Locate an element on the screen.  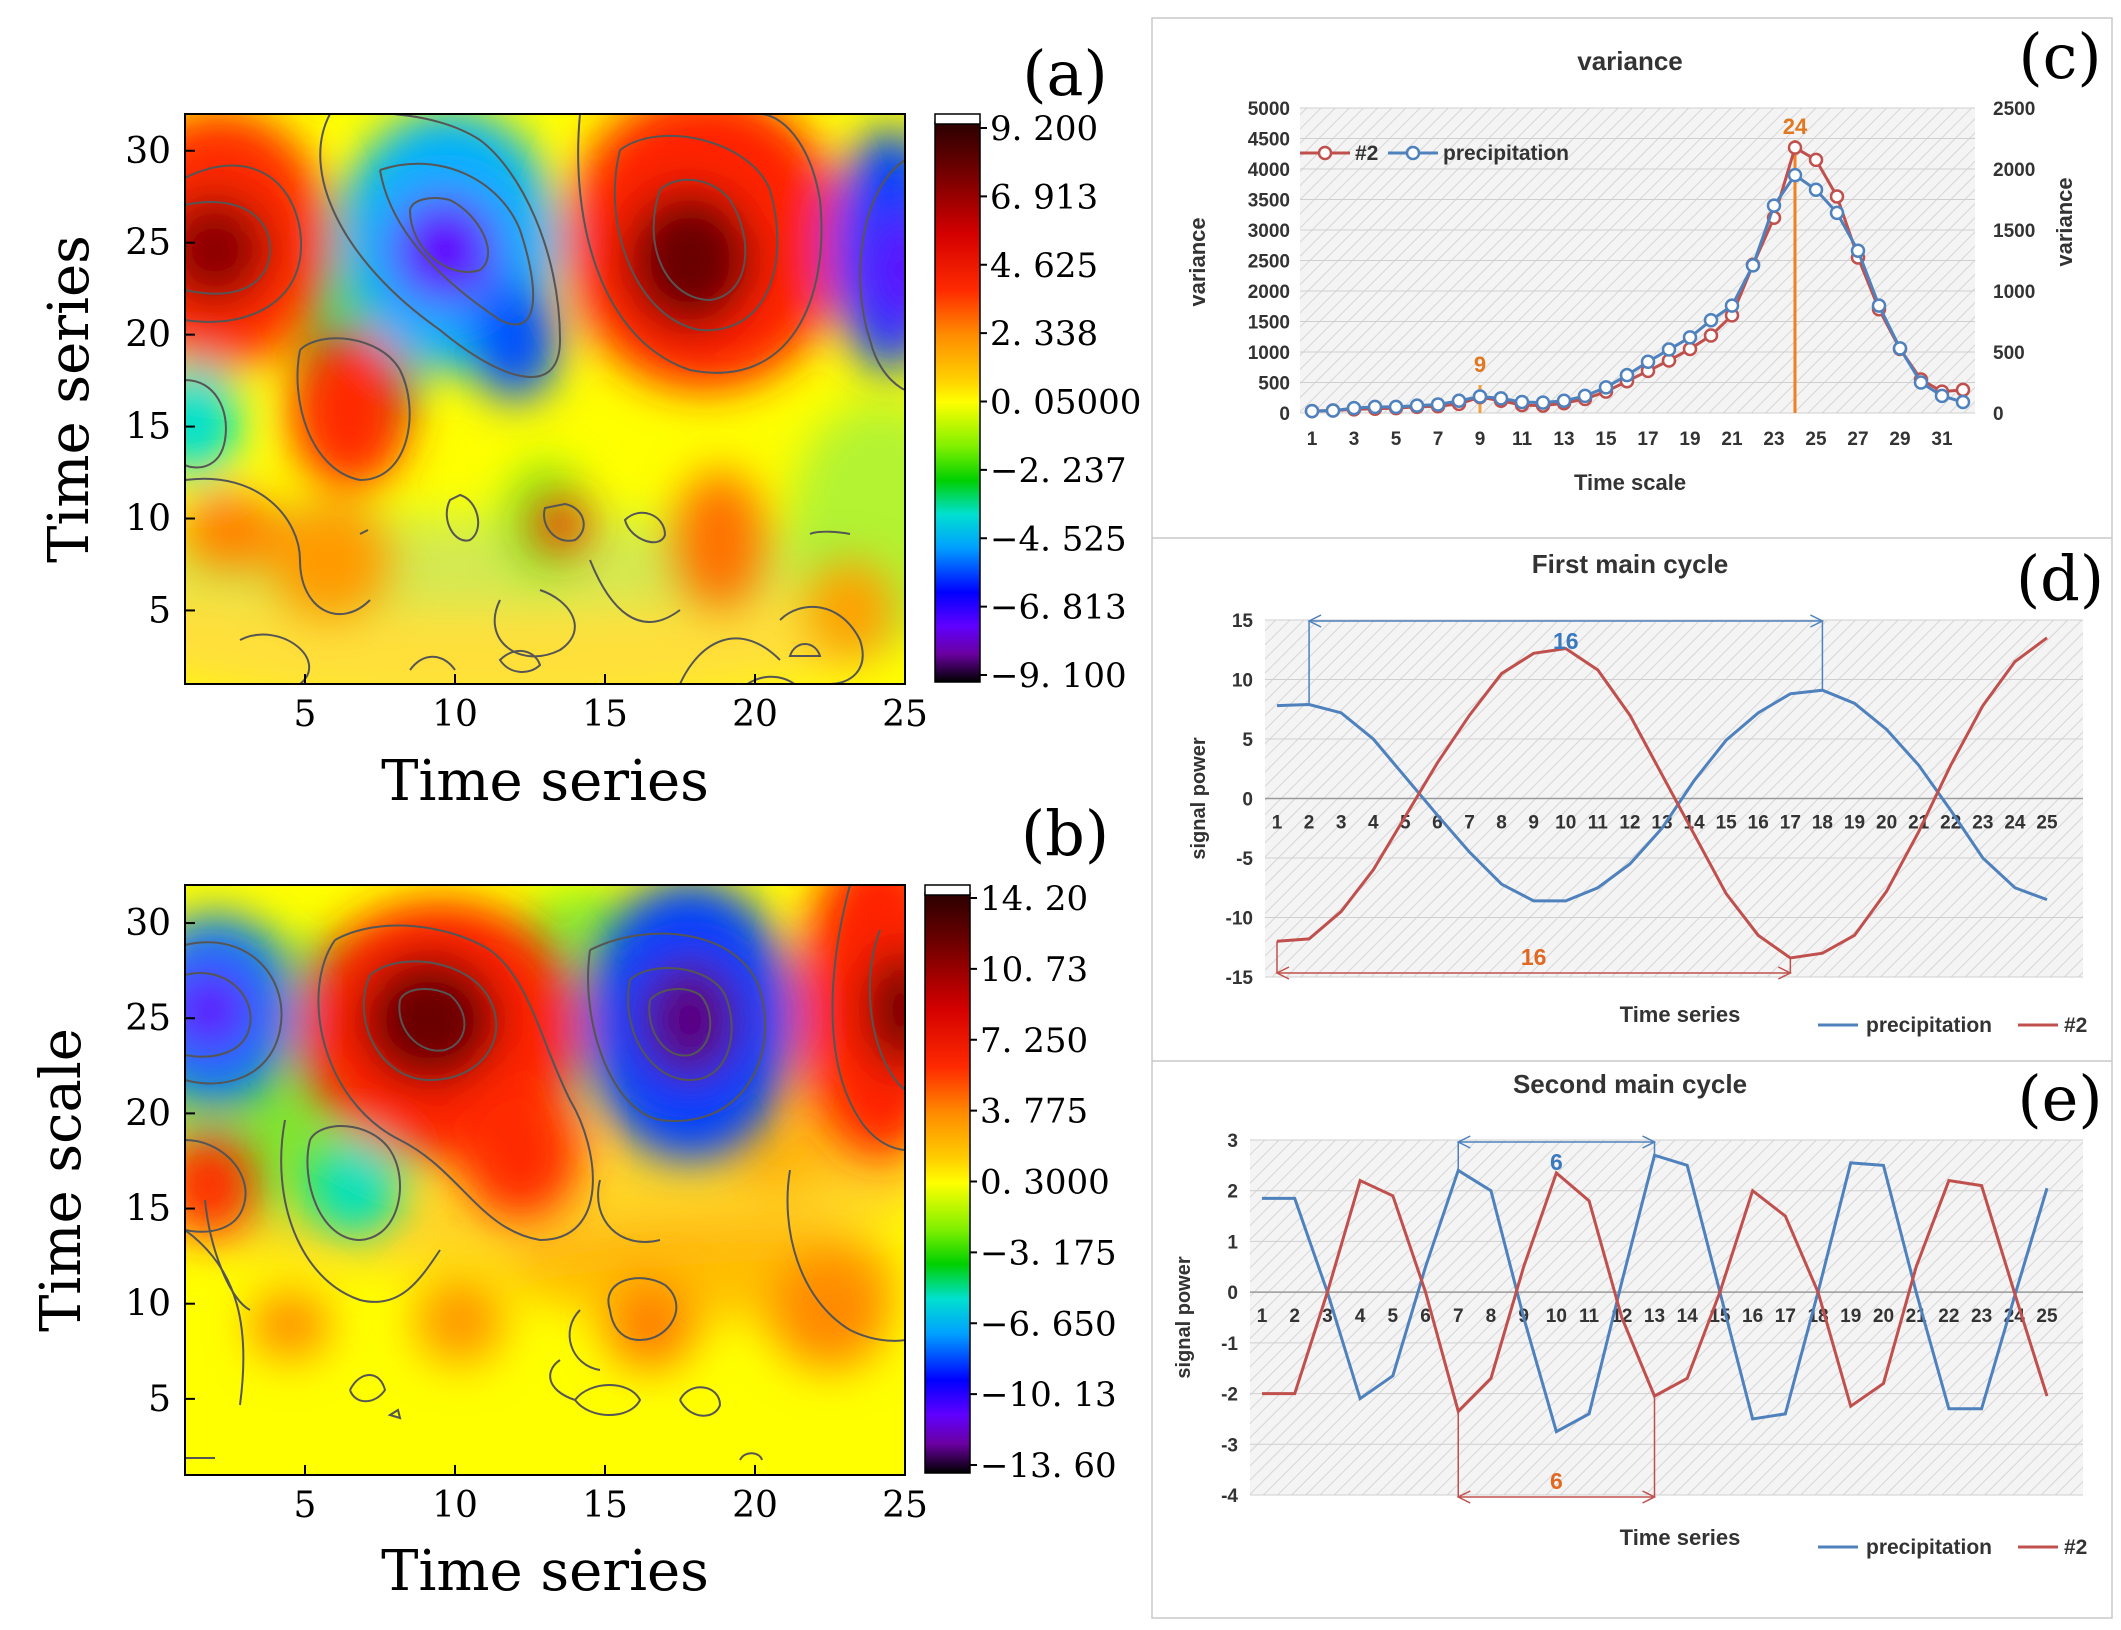
panel-d-xtick: 20 is located at coordinates (1886, 823).